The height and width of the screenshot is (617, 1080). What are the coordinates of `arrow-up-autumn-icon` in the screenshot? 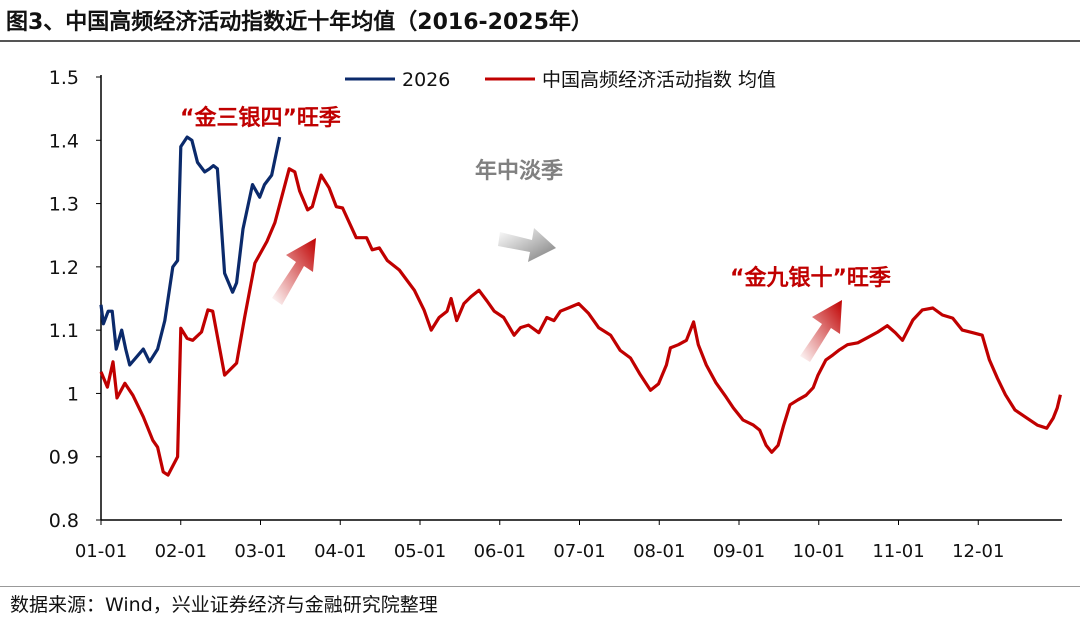 It's located at (821, 331).